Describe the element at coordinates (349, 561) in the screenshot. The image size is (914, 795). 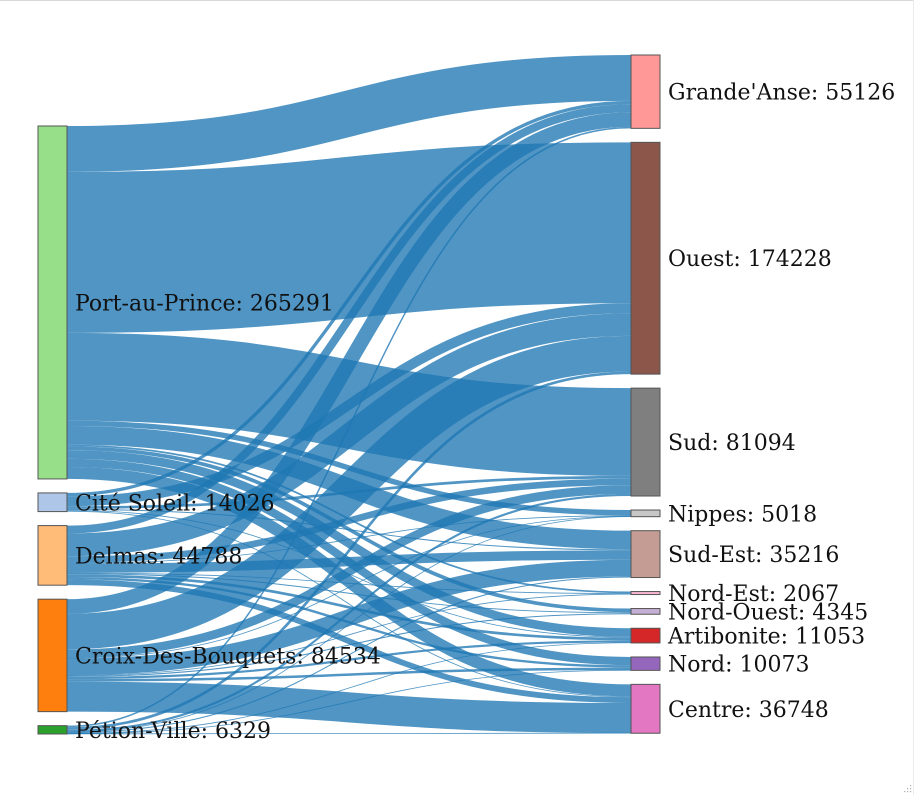
I see `link-delmas-to-sudest` at that location.